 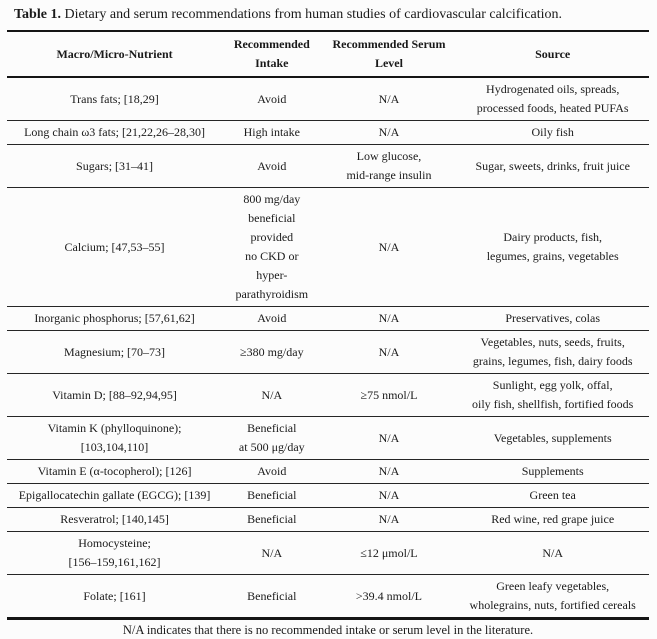 I want to click on nutrient-cell: Vitamin K (phylloquinone); [103,104,110], so click(x=114, y=437).